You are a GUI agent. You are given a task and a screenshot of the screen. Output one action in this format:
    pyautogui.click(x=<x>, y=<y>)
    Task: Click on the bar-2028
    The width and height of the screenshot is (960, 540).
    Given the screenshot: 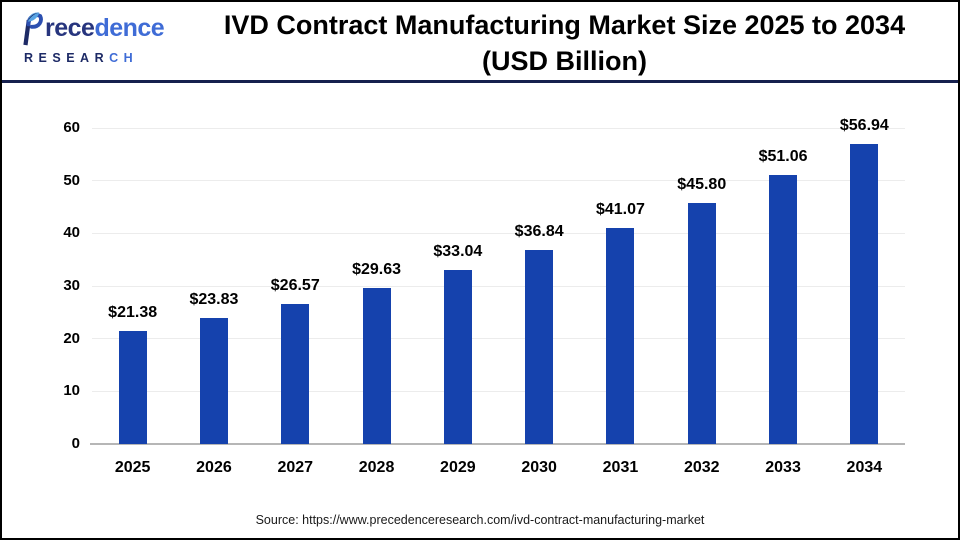 What is the action you would take?
    pyautogui.click(x=376, y=365)
    